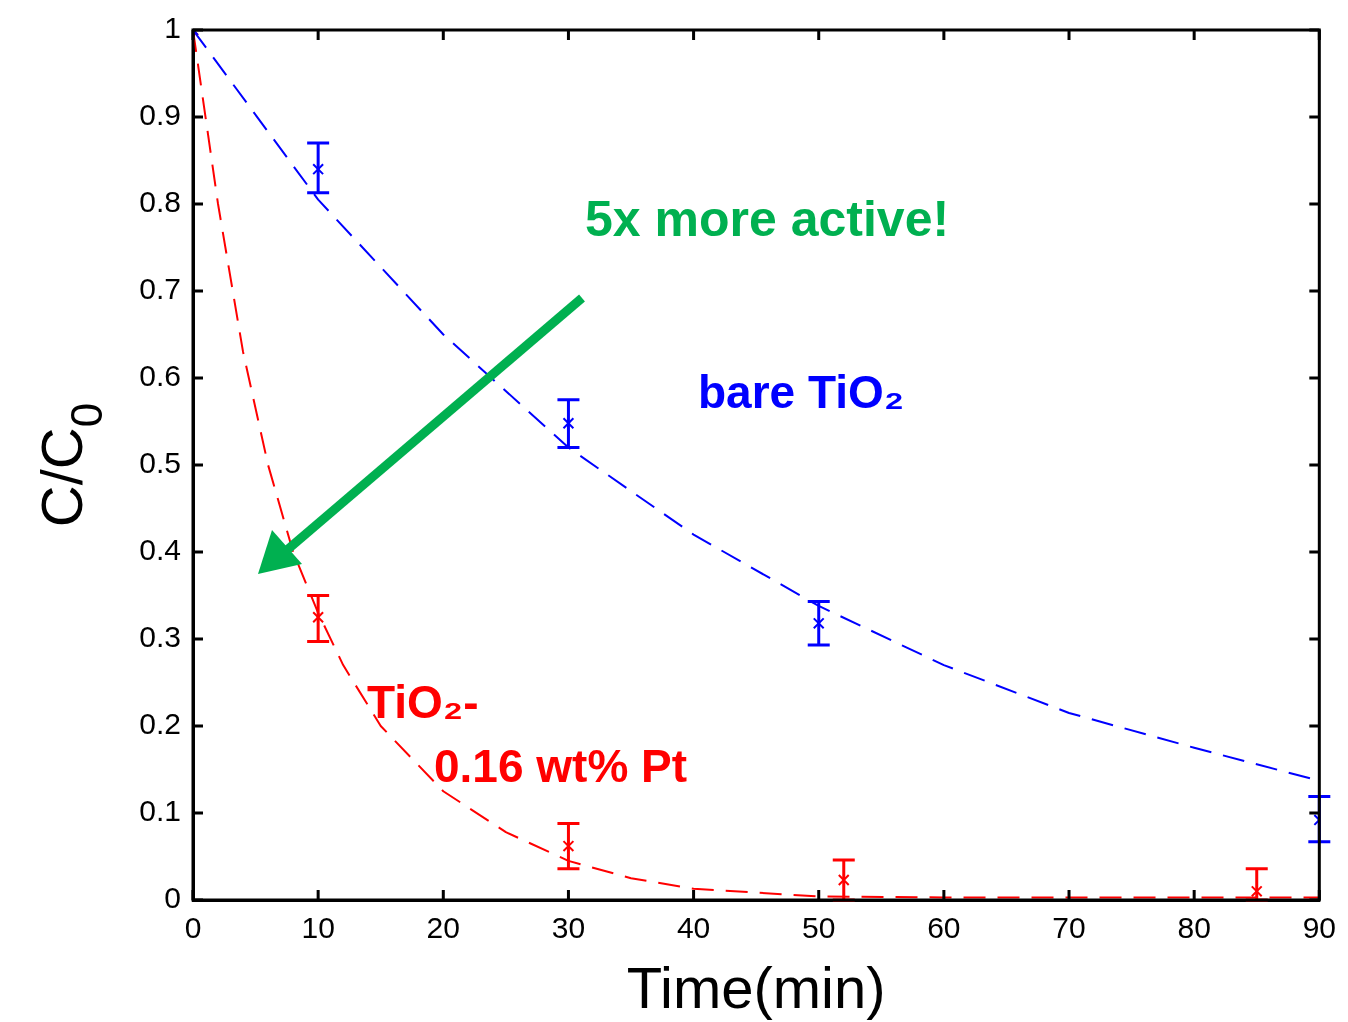  What do you see at coordinates (819, 928) in the screenshot?
I see `x-tick-label: 50` at bounding box center [819, 928].